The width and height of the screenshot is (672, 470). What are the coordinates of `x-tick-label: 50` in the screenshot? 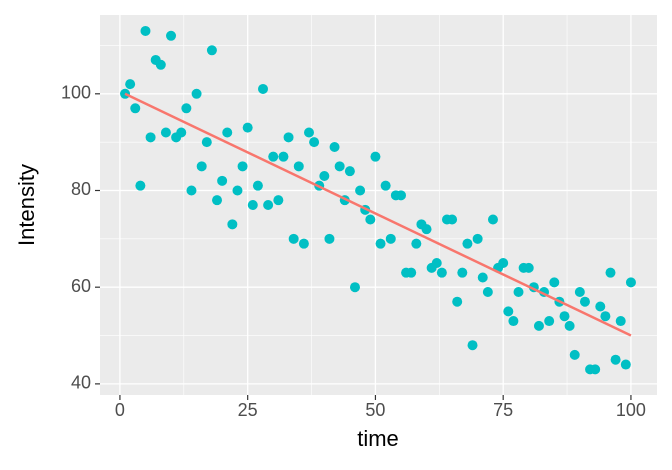 It's located at (375, 410).